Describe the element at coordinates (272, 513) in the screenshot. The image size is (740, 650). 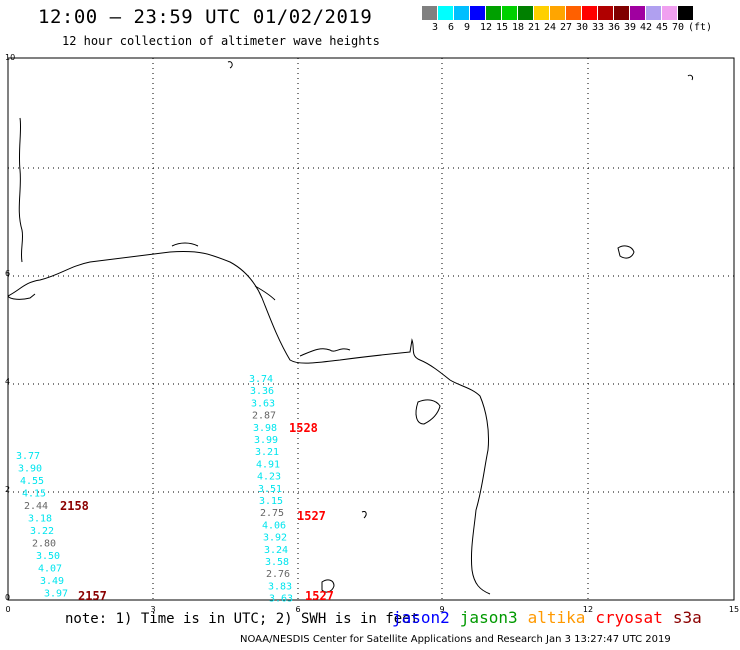
I see `wave-height-value: 2.75` at that location.